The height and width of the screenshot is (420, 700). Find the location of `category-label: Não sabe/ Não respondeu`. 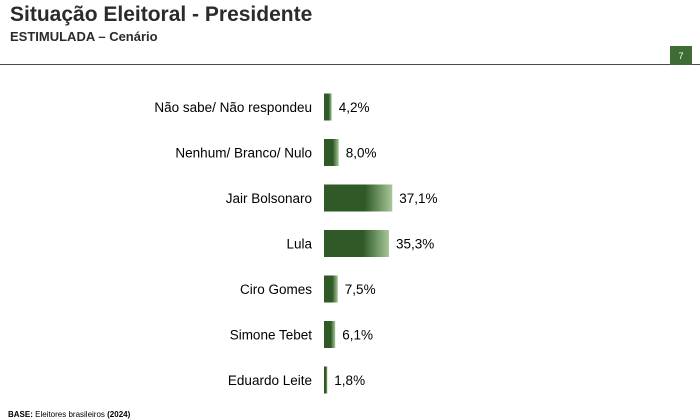

category-label: Não sabe/ Não respondeu is located at coordinates (233, 107).